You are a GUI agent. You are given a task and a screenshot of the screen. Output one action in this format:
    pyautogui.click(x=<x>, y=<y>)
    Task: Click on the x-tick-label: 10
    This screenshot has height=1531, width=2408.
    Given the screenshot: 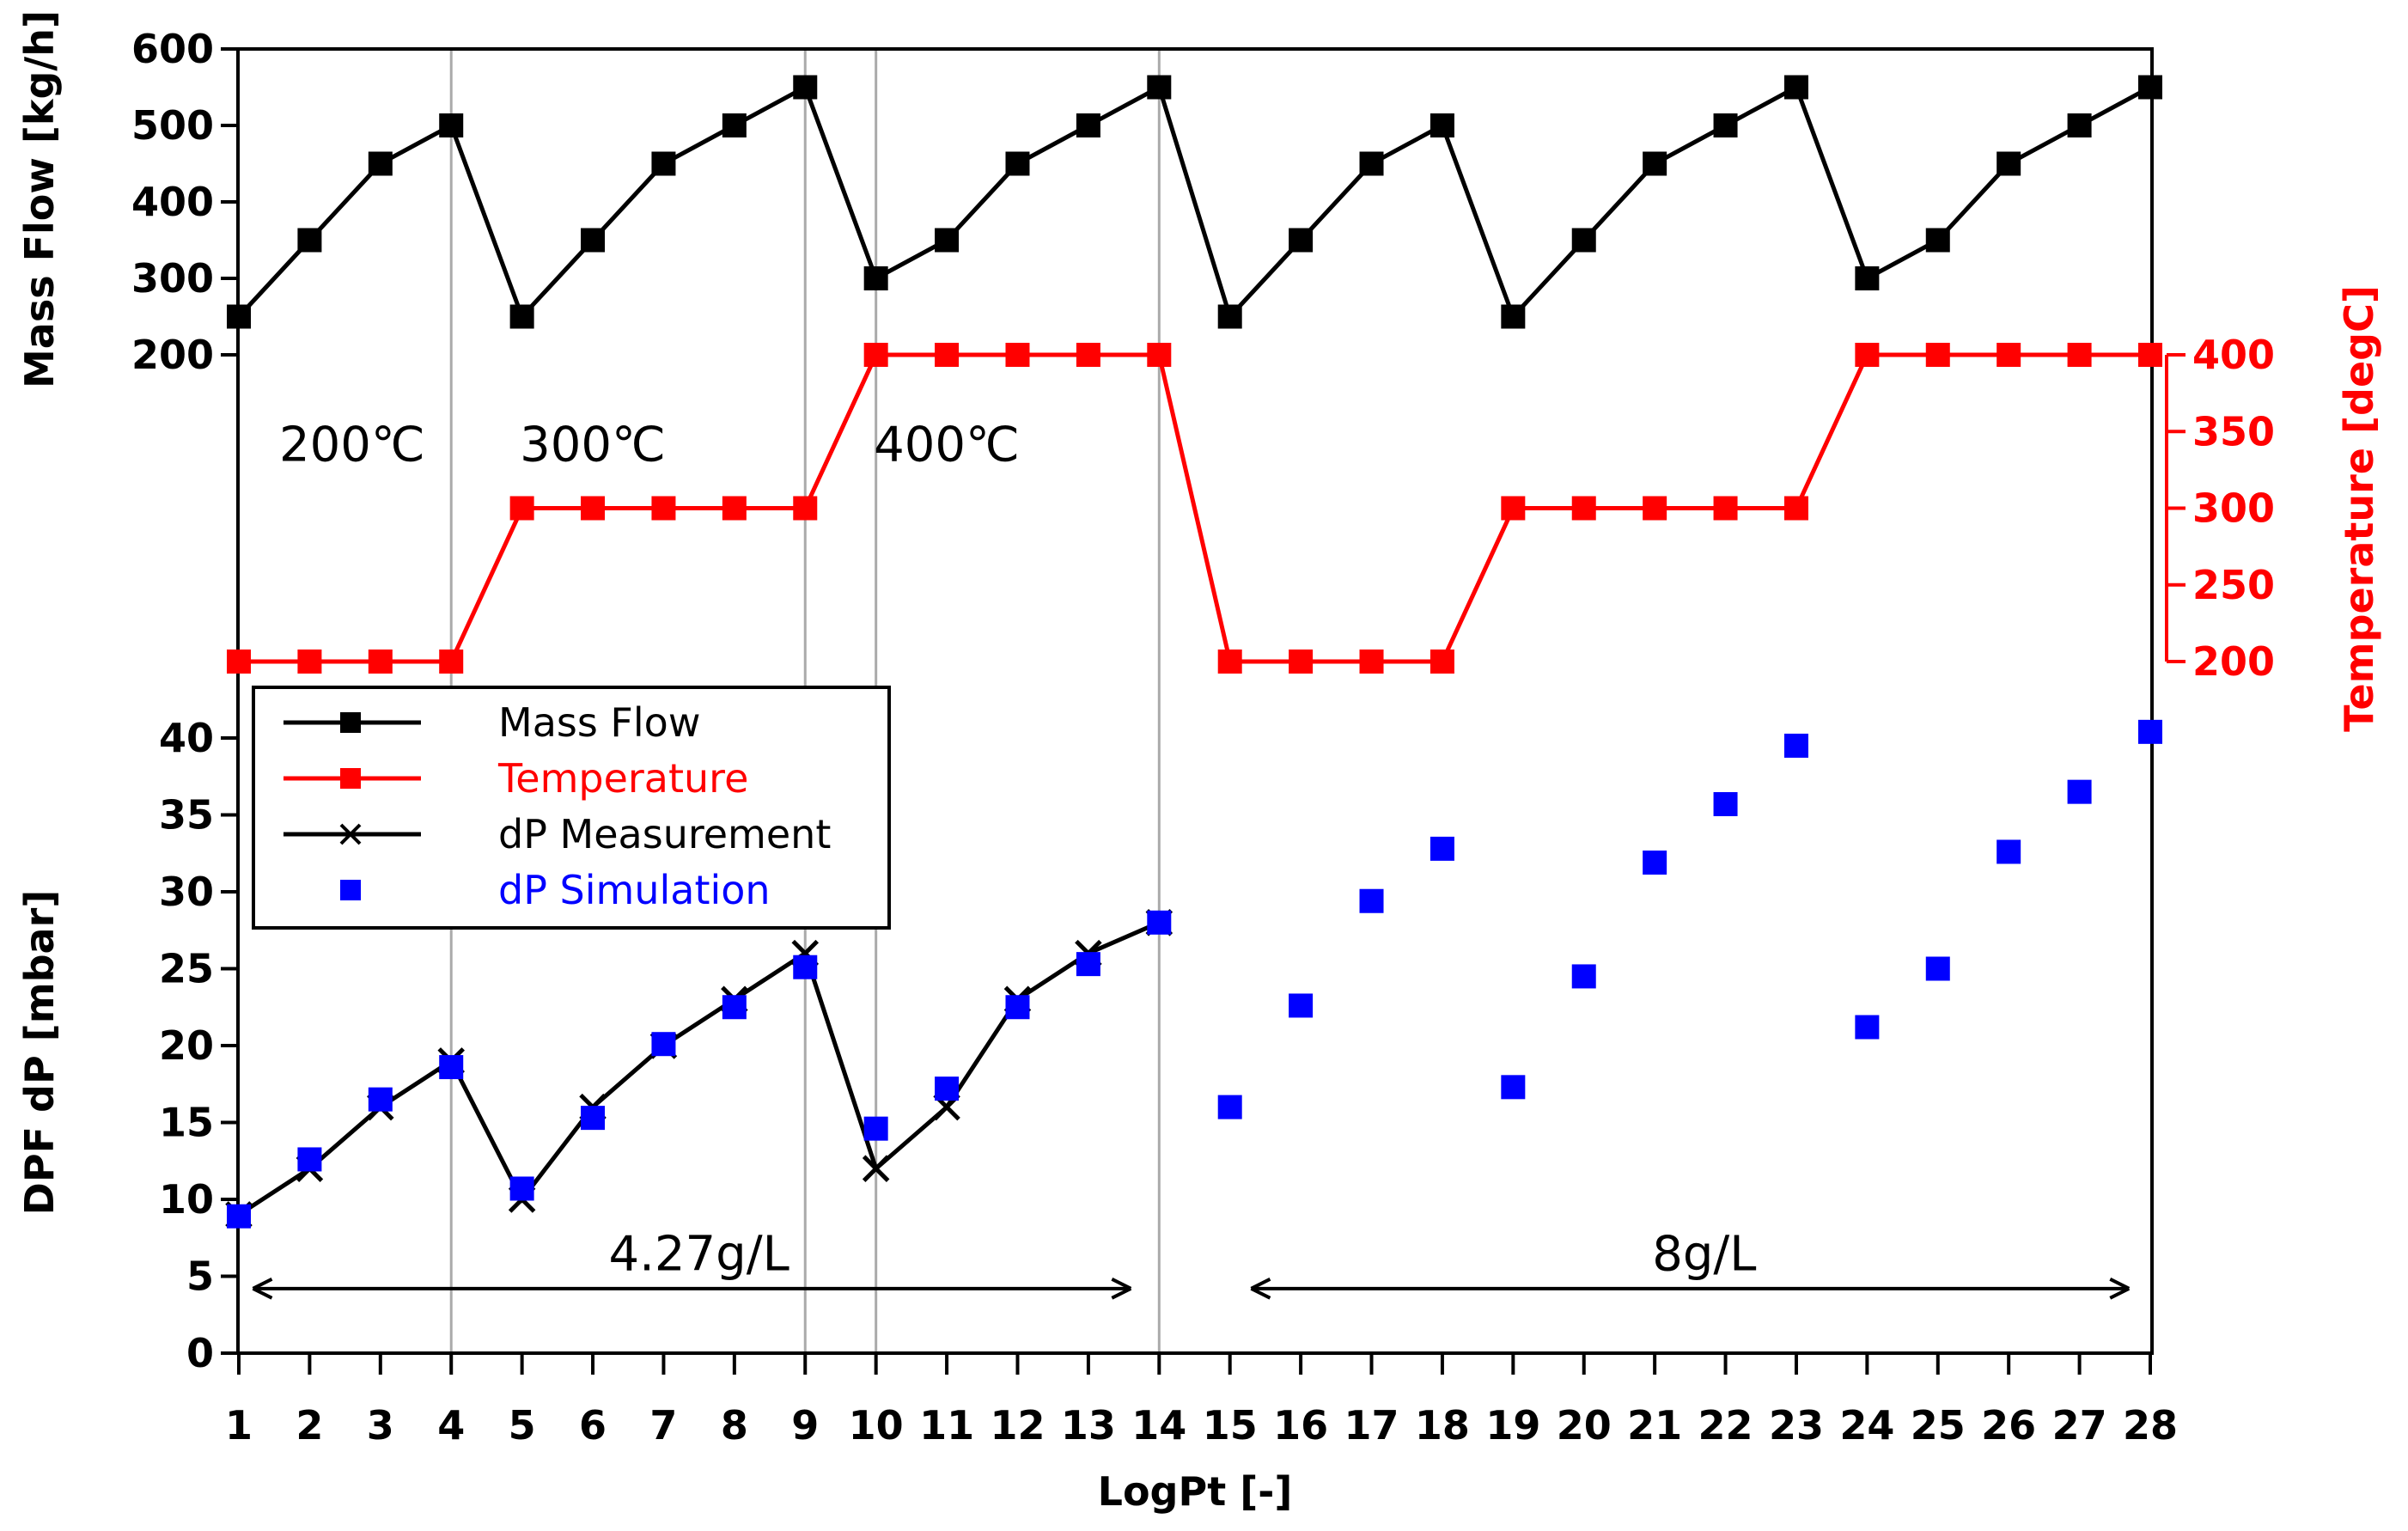 What is the action you would take?
    pyautogui.click(x=876, y=1425)
    